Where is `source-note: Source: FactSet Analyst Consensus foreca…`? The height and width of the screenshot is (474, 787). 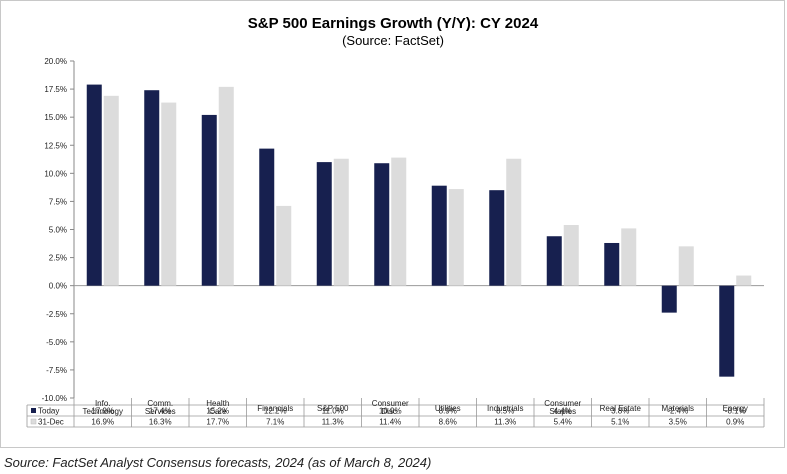
source-note: Source: FactSet Analyst Consensus foreca… is located at coordinates (218, 462).